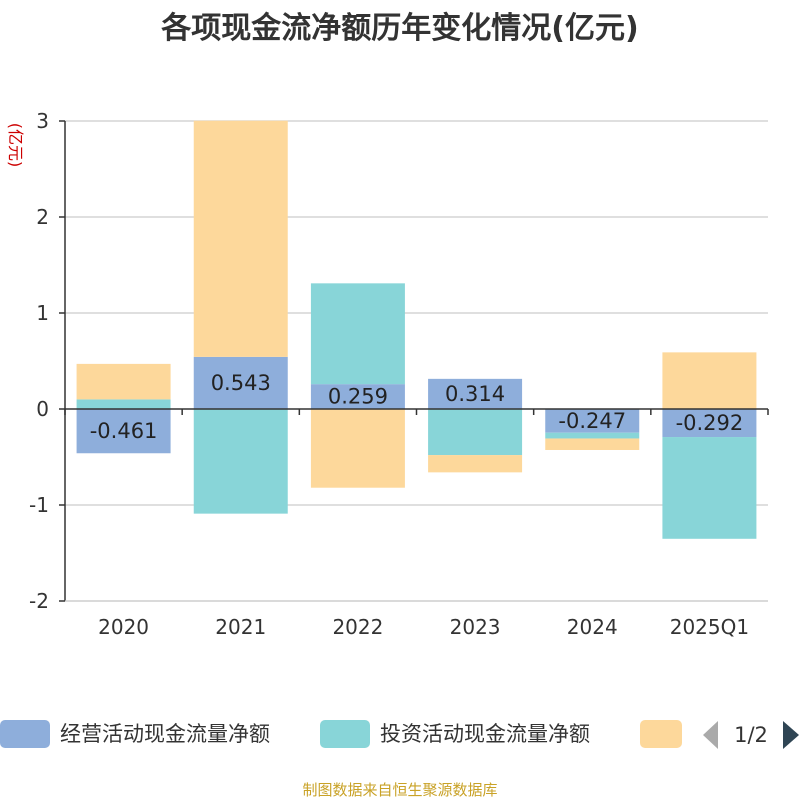  What do you see at coordinates (423, 627) in the screenshot?
I see `x-tick-labels: 2020 2021 2022 2023 2024 2025Q1` at bounding box center [423, 627].